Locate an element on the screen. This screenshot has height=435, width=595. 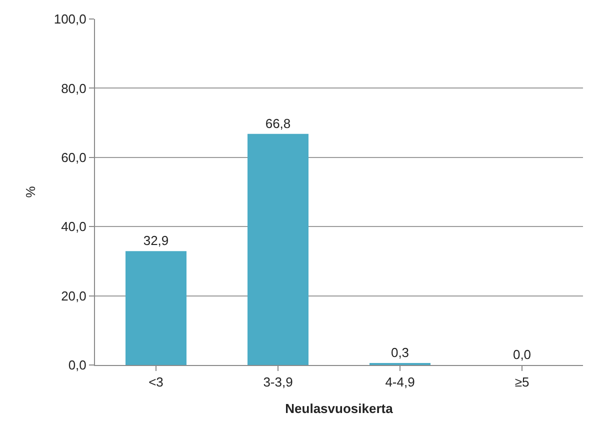
x-tick-label: ≥5 is located at coordinates (522, 382).